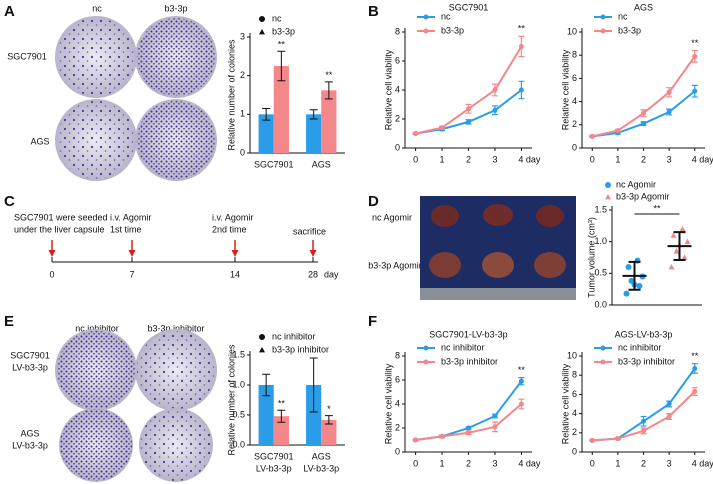  I want to click on y-axis-label: Relative number of colonies, so click(231, 95).